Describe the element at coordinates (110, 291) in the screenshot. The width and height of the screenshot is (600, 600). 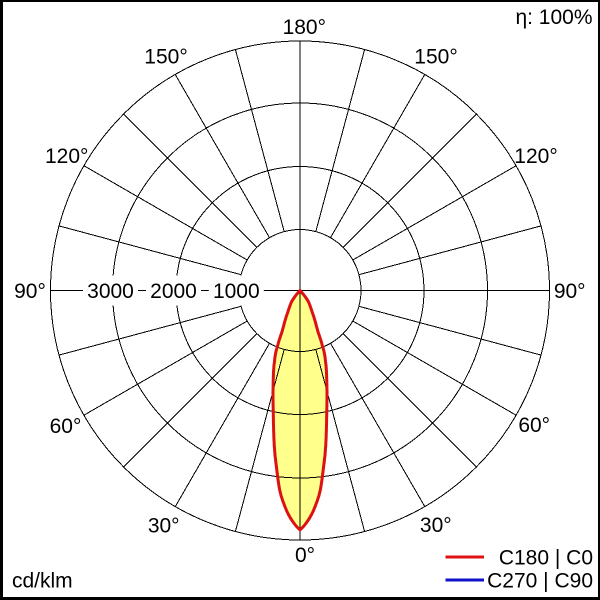
I see `svg-text: 3000` at that location.